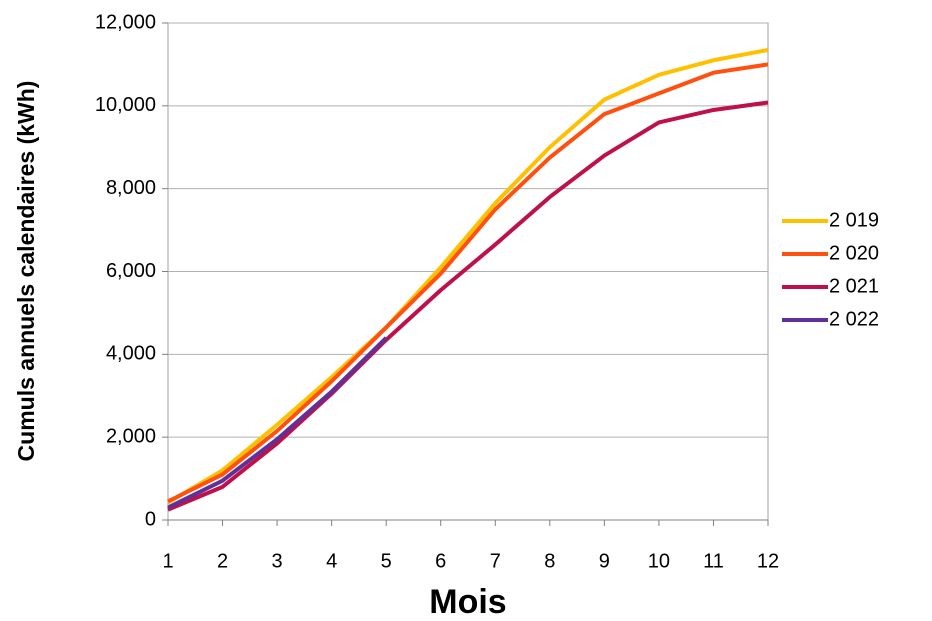 The width and height of the screenshot is (932, 621). I want to click on x-tick-label: 11, so click(713, 561).